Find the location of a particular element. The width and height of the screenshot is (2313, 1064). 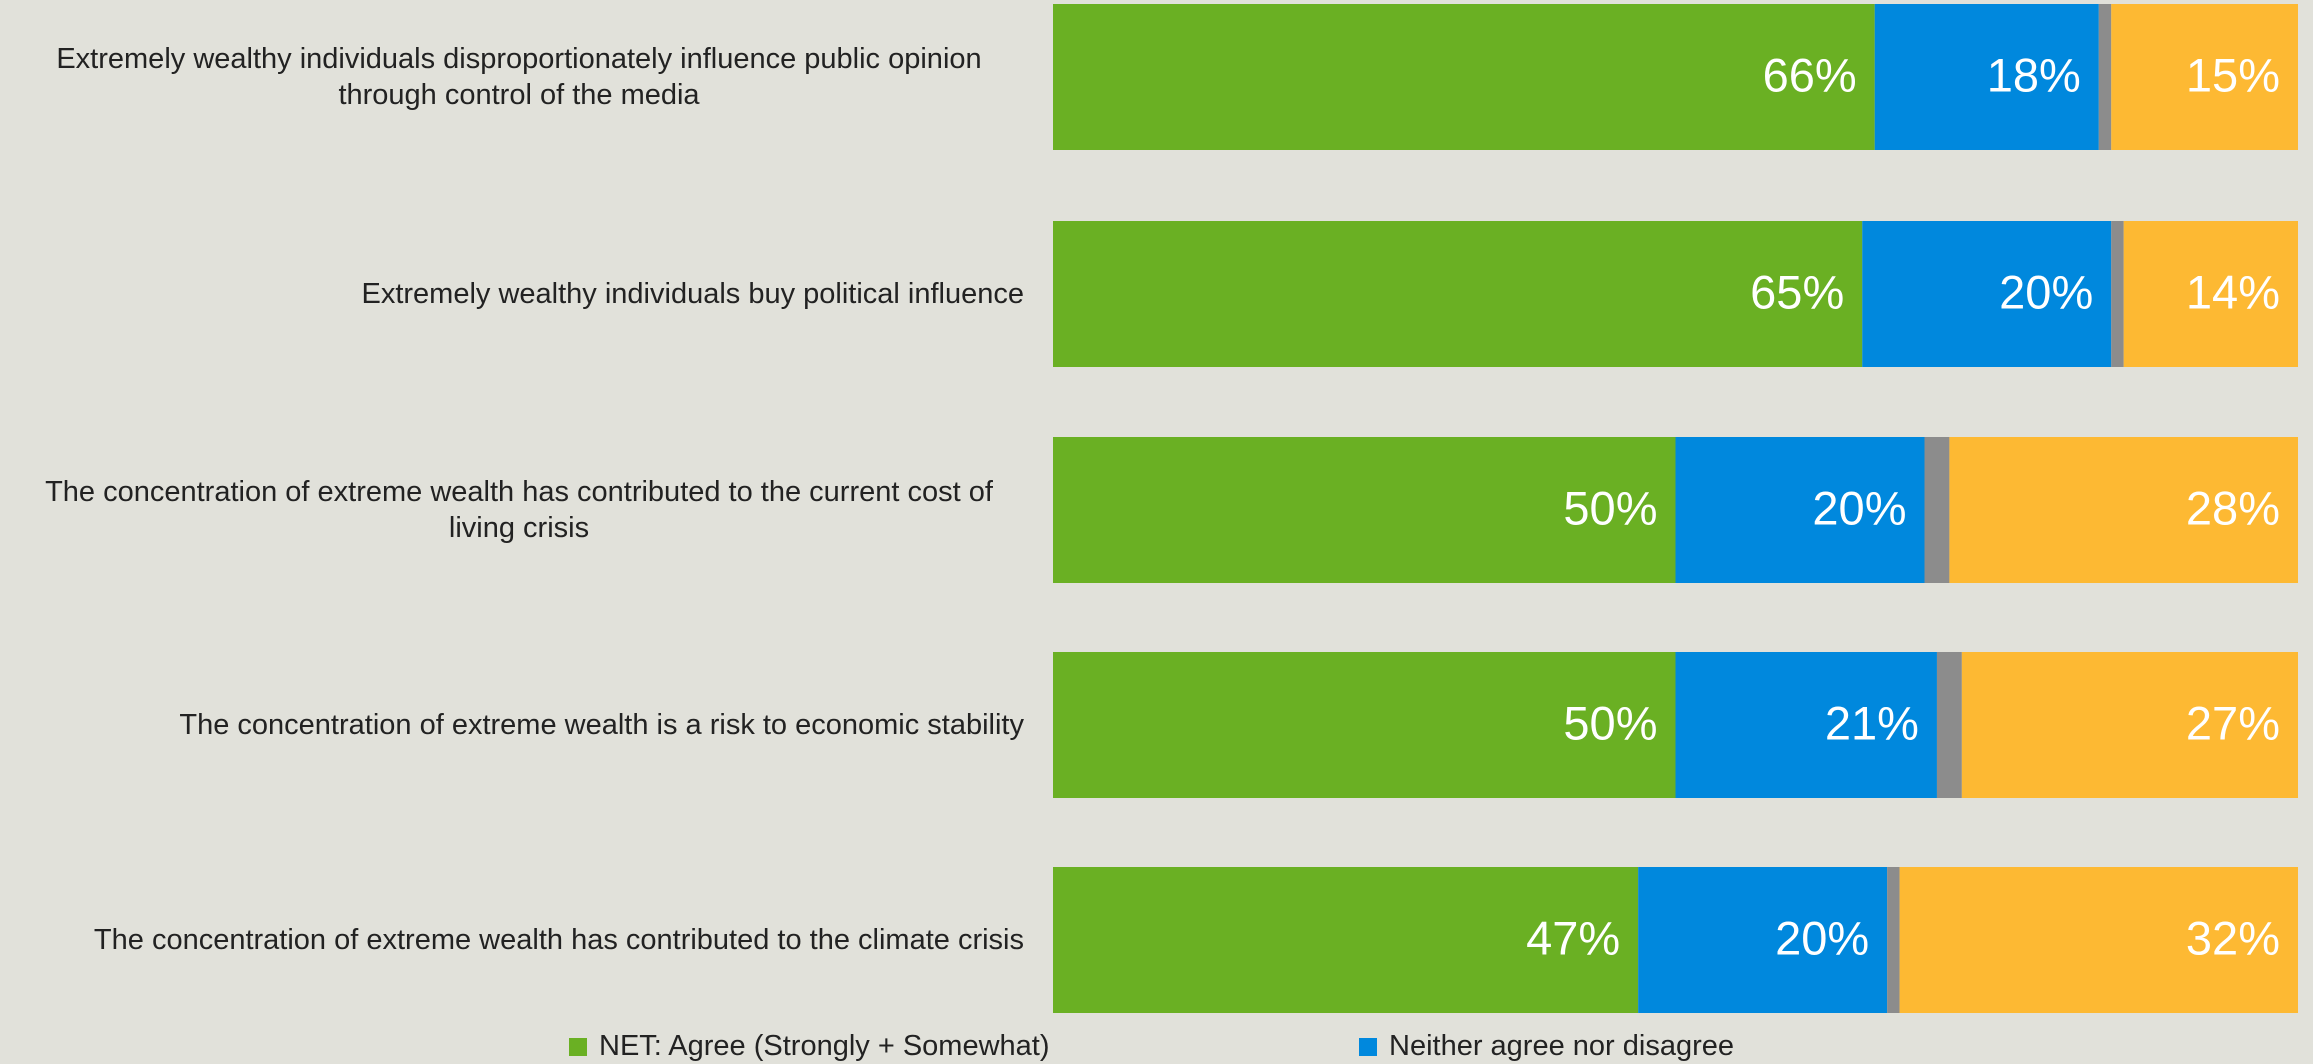

data-label: 65% is located at coordinates (1797, 291).